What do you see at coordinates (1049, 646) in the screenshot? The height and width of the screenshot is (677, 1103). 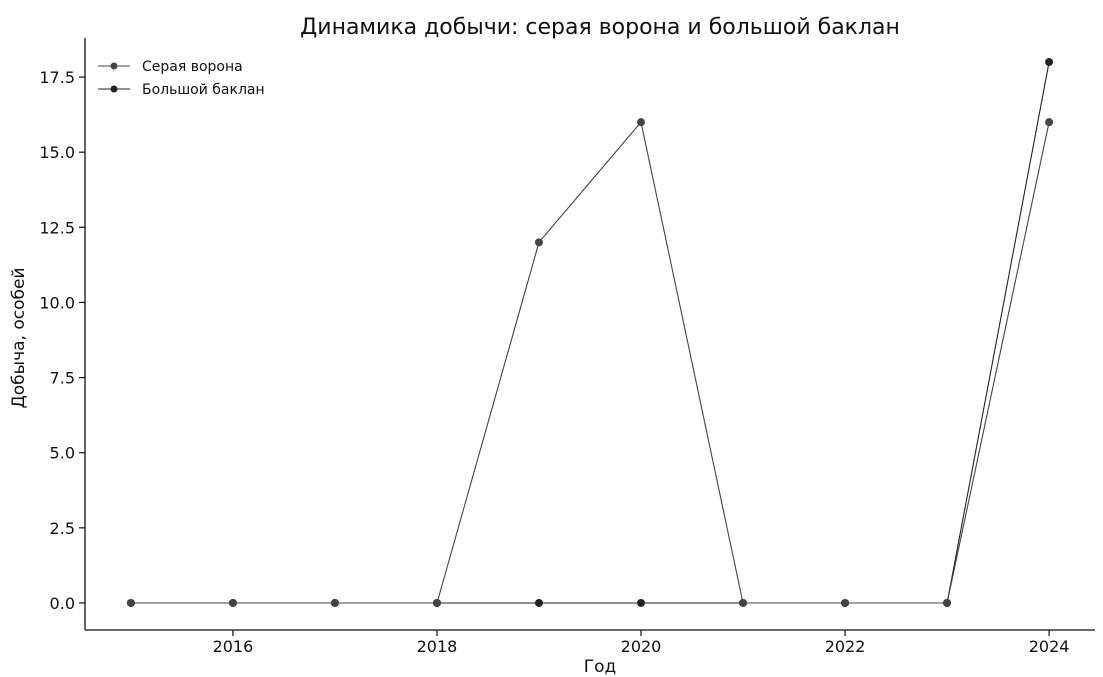 I see `x-tick-label: 2024` at bounding box center [1049, 646].